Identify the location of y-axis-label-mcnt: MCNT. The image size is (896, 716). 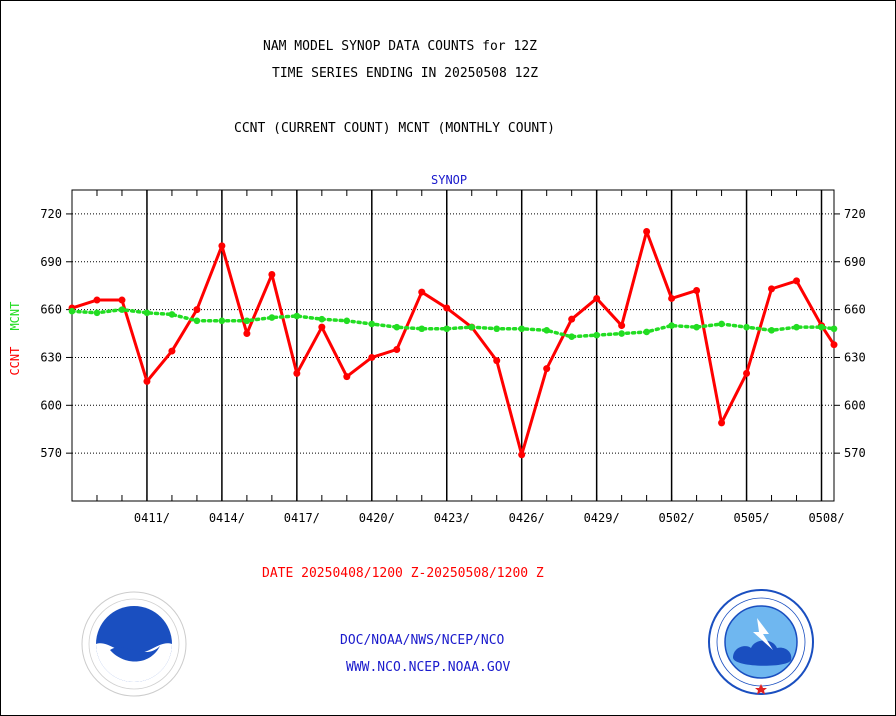
(15, 316).